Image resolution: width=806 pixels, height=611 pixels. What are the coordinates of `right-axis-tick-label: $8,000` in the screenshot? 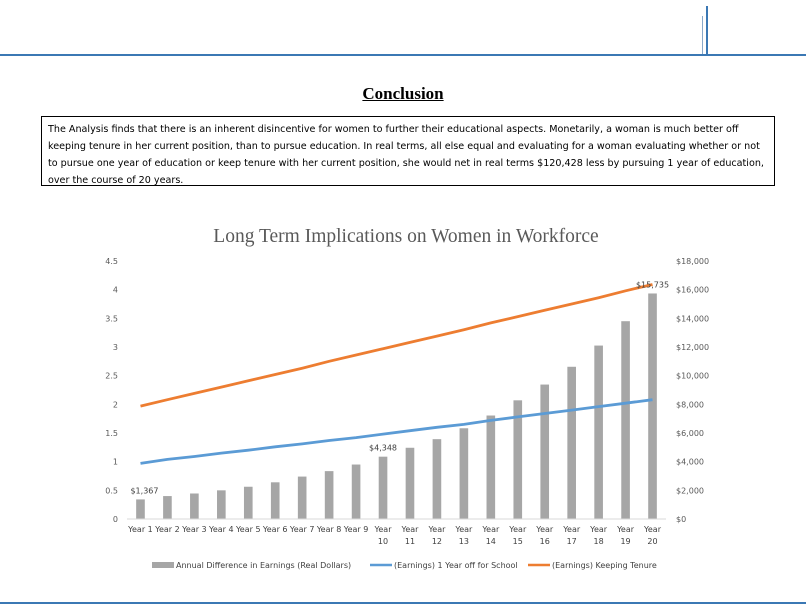 It's located at (690, 404).